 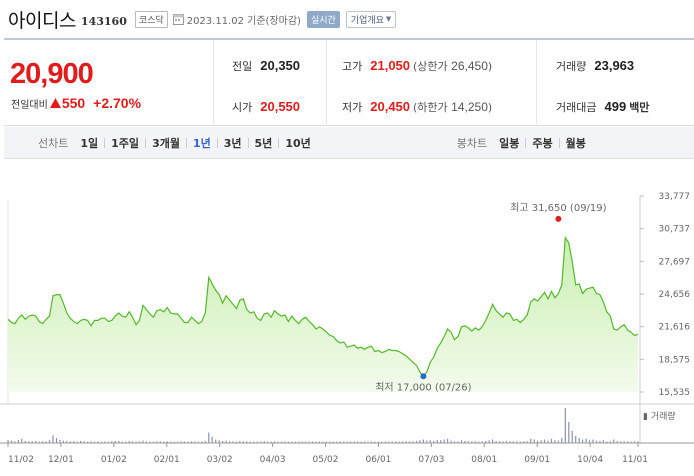 I want to click on company-info-dropdown: 기업개요 ▼, so click(x=371, y=19).